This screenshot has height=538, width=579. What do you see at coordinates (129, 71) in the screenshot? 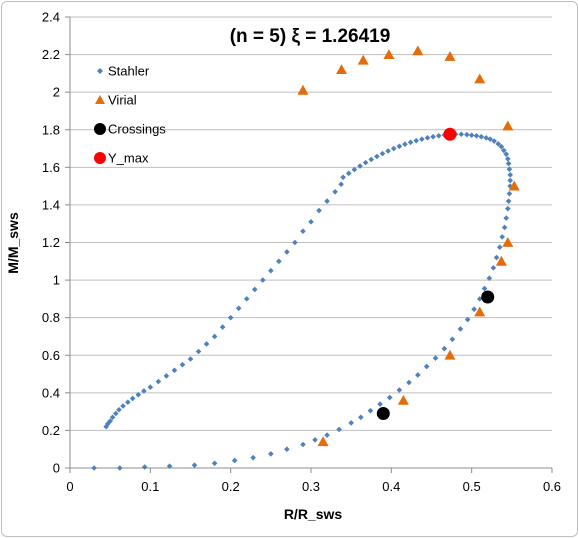
I see `legend-label: Stahler` at bounding box center [129, 71].